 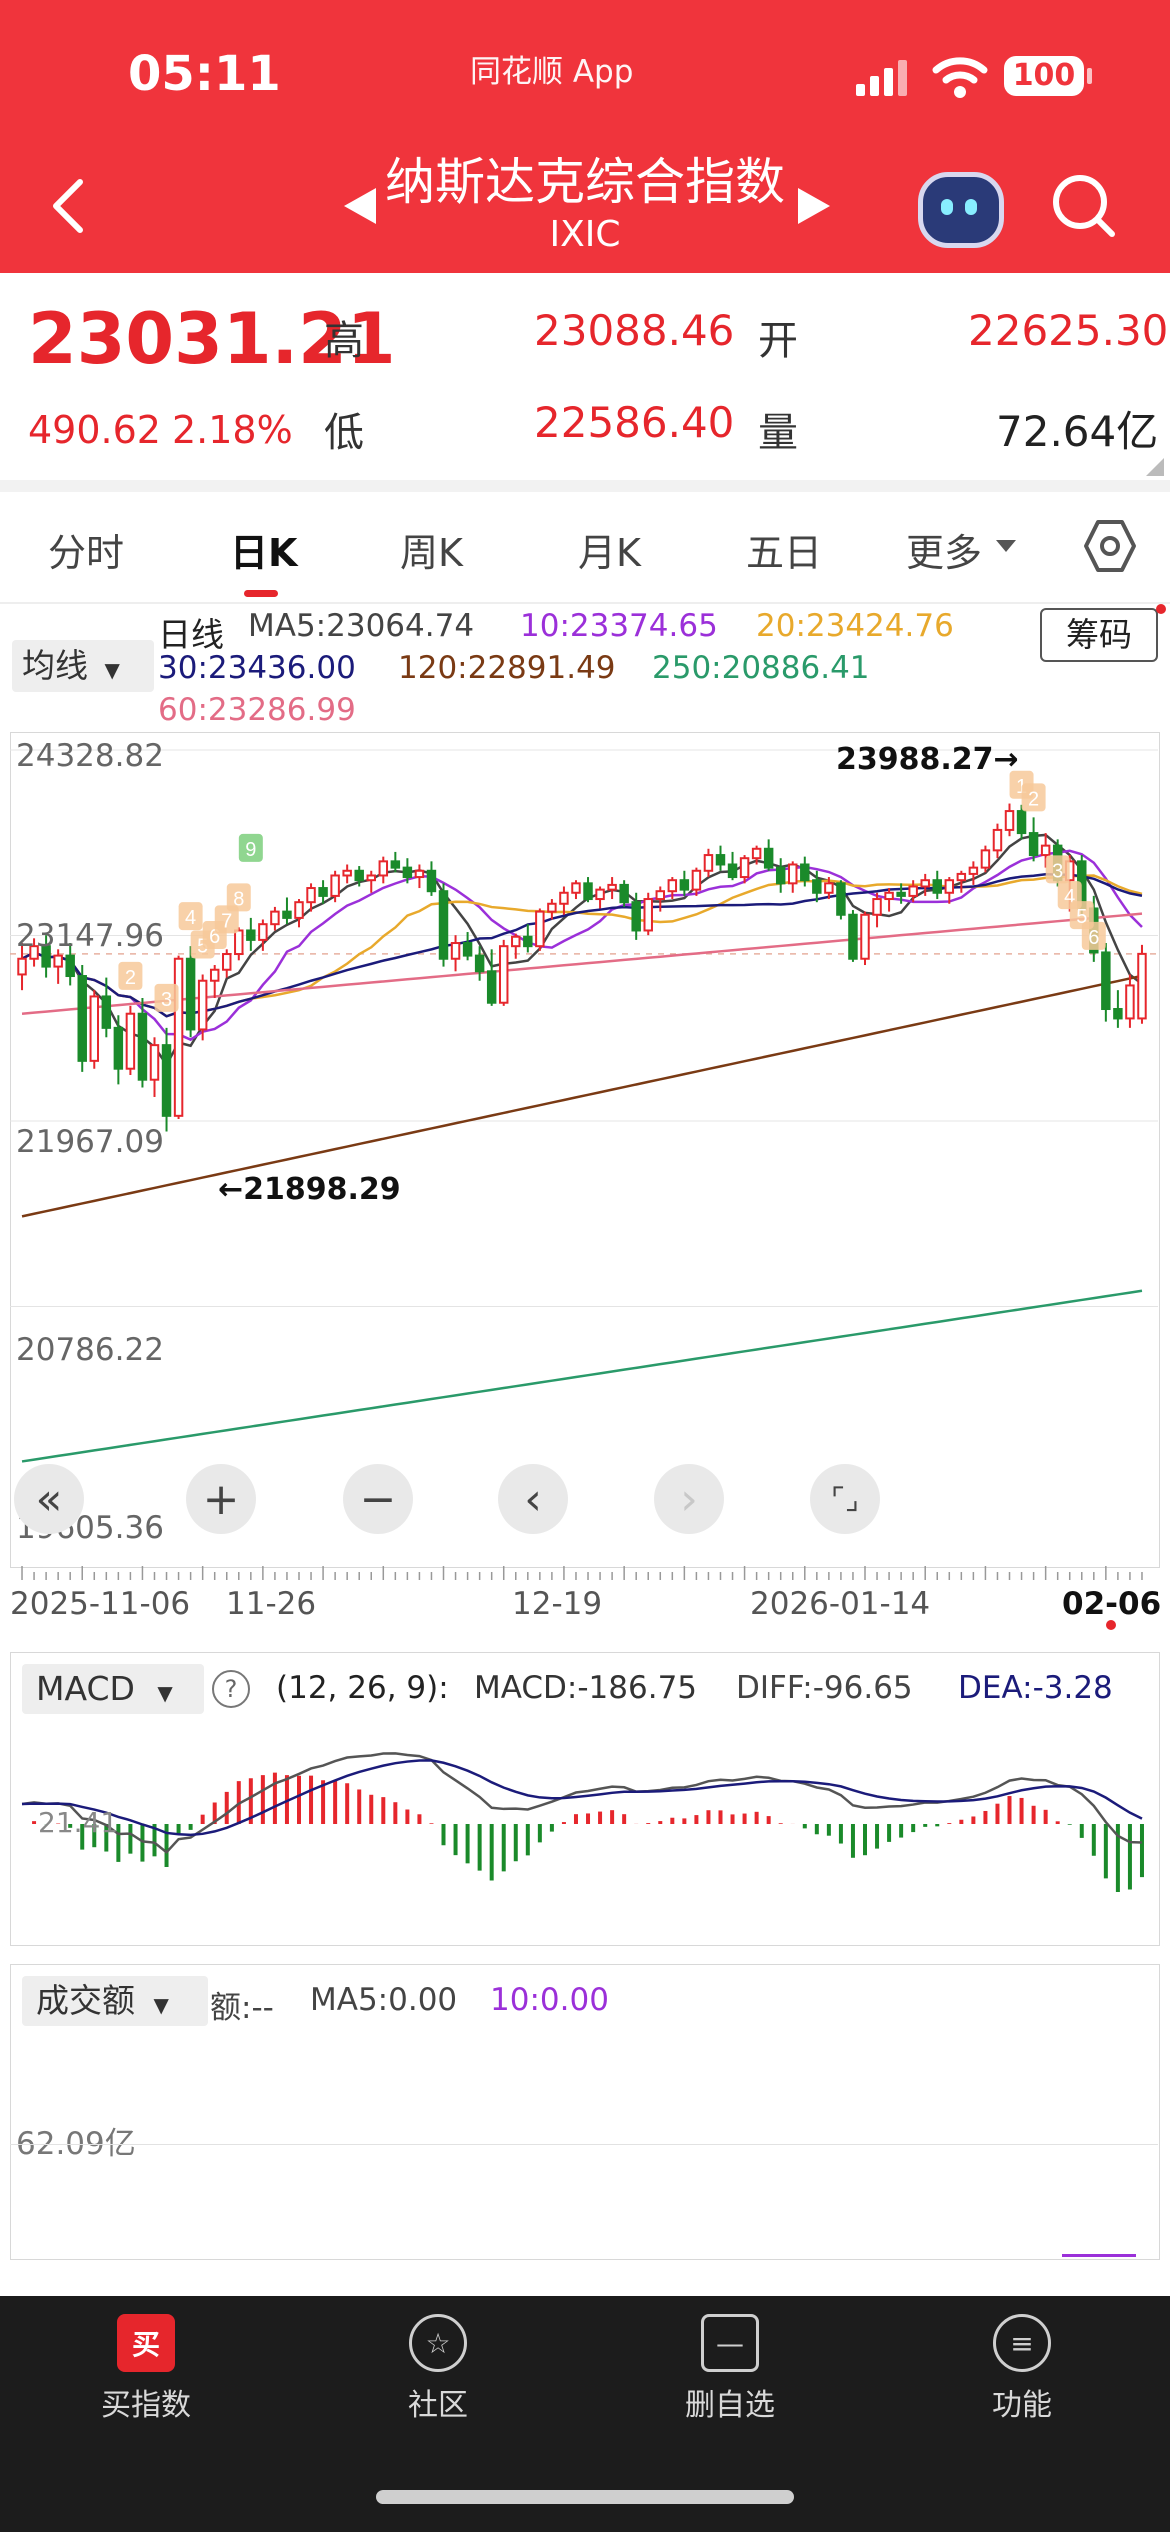 What do you see at coordinates (840, 1604) in the screenshot?
I see `x-label-4: 2026-01-14` at bounding box center [840, 1604].